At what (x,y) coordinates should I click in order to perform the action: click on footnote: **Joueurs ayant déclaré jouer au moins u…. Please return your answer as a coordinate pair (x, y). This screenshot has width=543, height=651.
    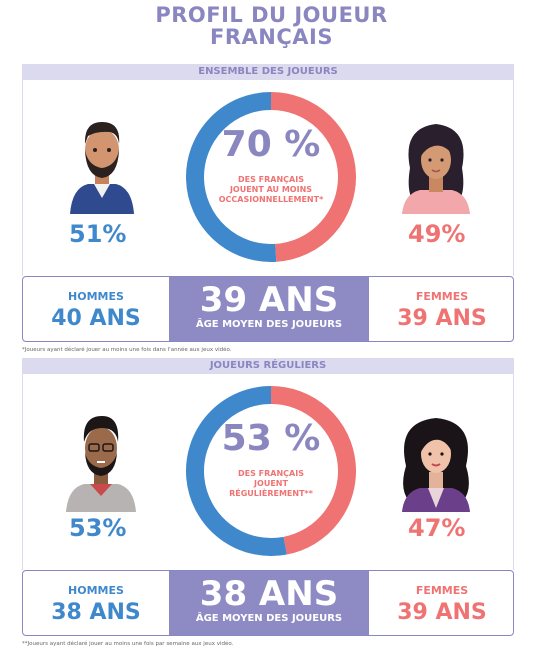
    Looking at the image, I should click on (128, 644).